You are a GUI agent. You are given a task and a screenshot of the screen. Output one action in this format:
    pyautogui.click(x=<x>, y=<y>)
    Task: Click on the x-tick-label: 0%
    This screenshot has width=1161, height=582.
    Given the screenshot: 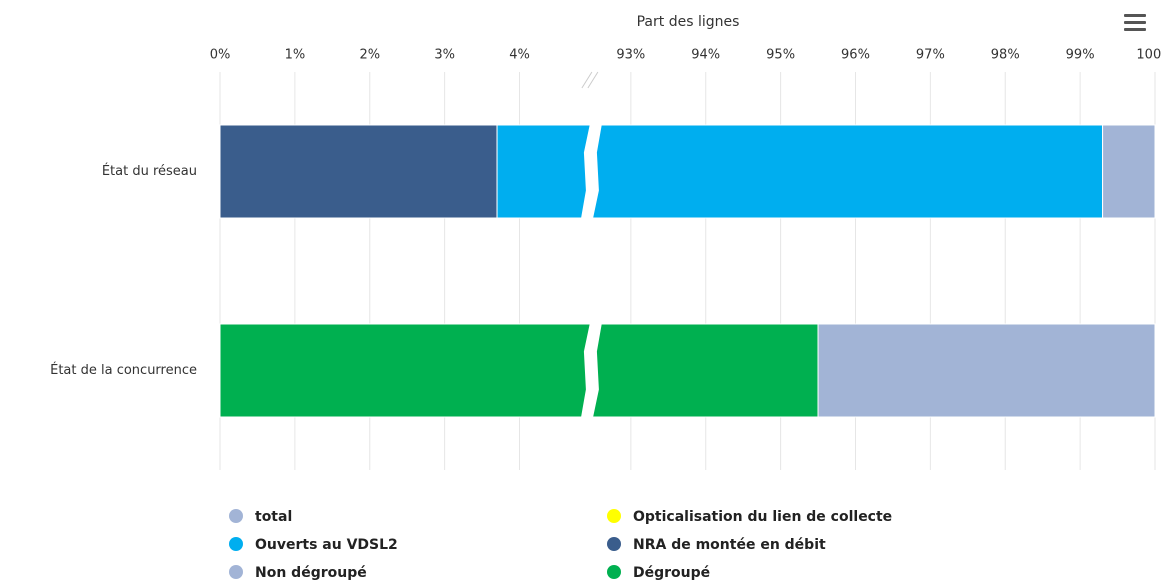 What is the action you would take?
    pyautogui.click(x=220, y=55)
    